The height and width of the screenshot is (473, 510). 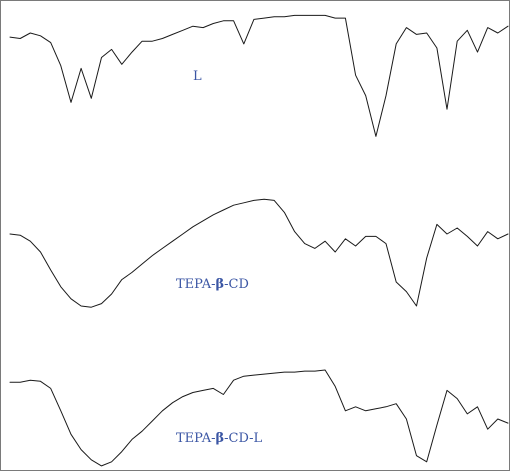 What do you see at coordinates (236, 284) in the screenshot?
I see `label-part-suffix: -CD` at bounding box center [236, 284].